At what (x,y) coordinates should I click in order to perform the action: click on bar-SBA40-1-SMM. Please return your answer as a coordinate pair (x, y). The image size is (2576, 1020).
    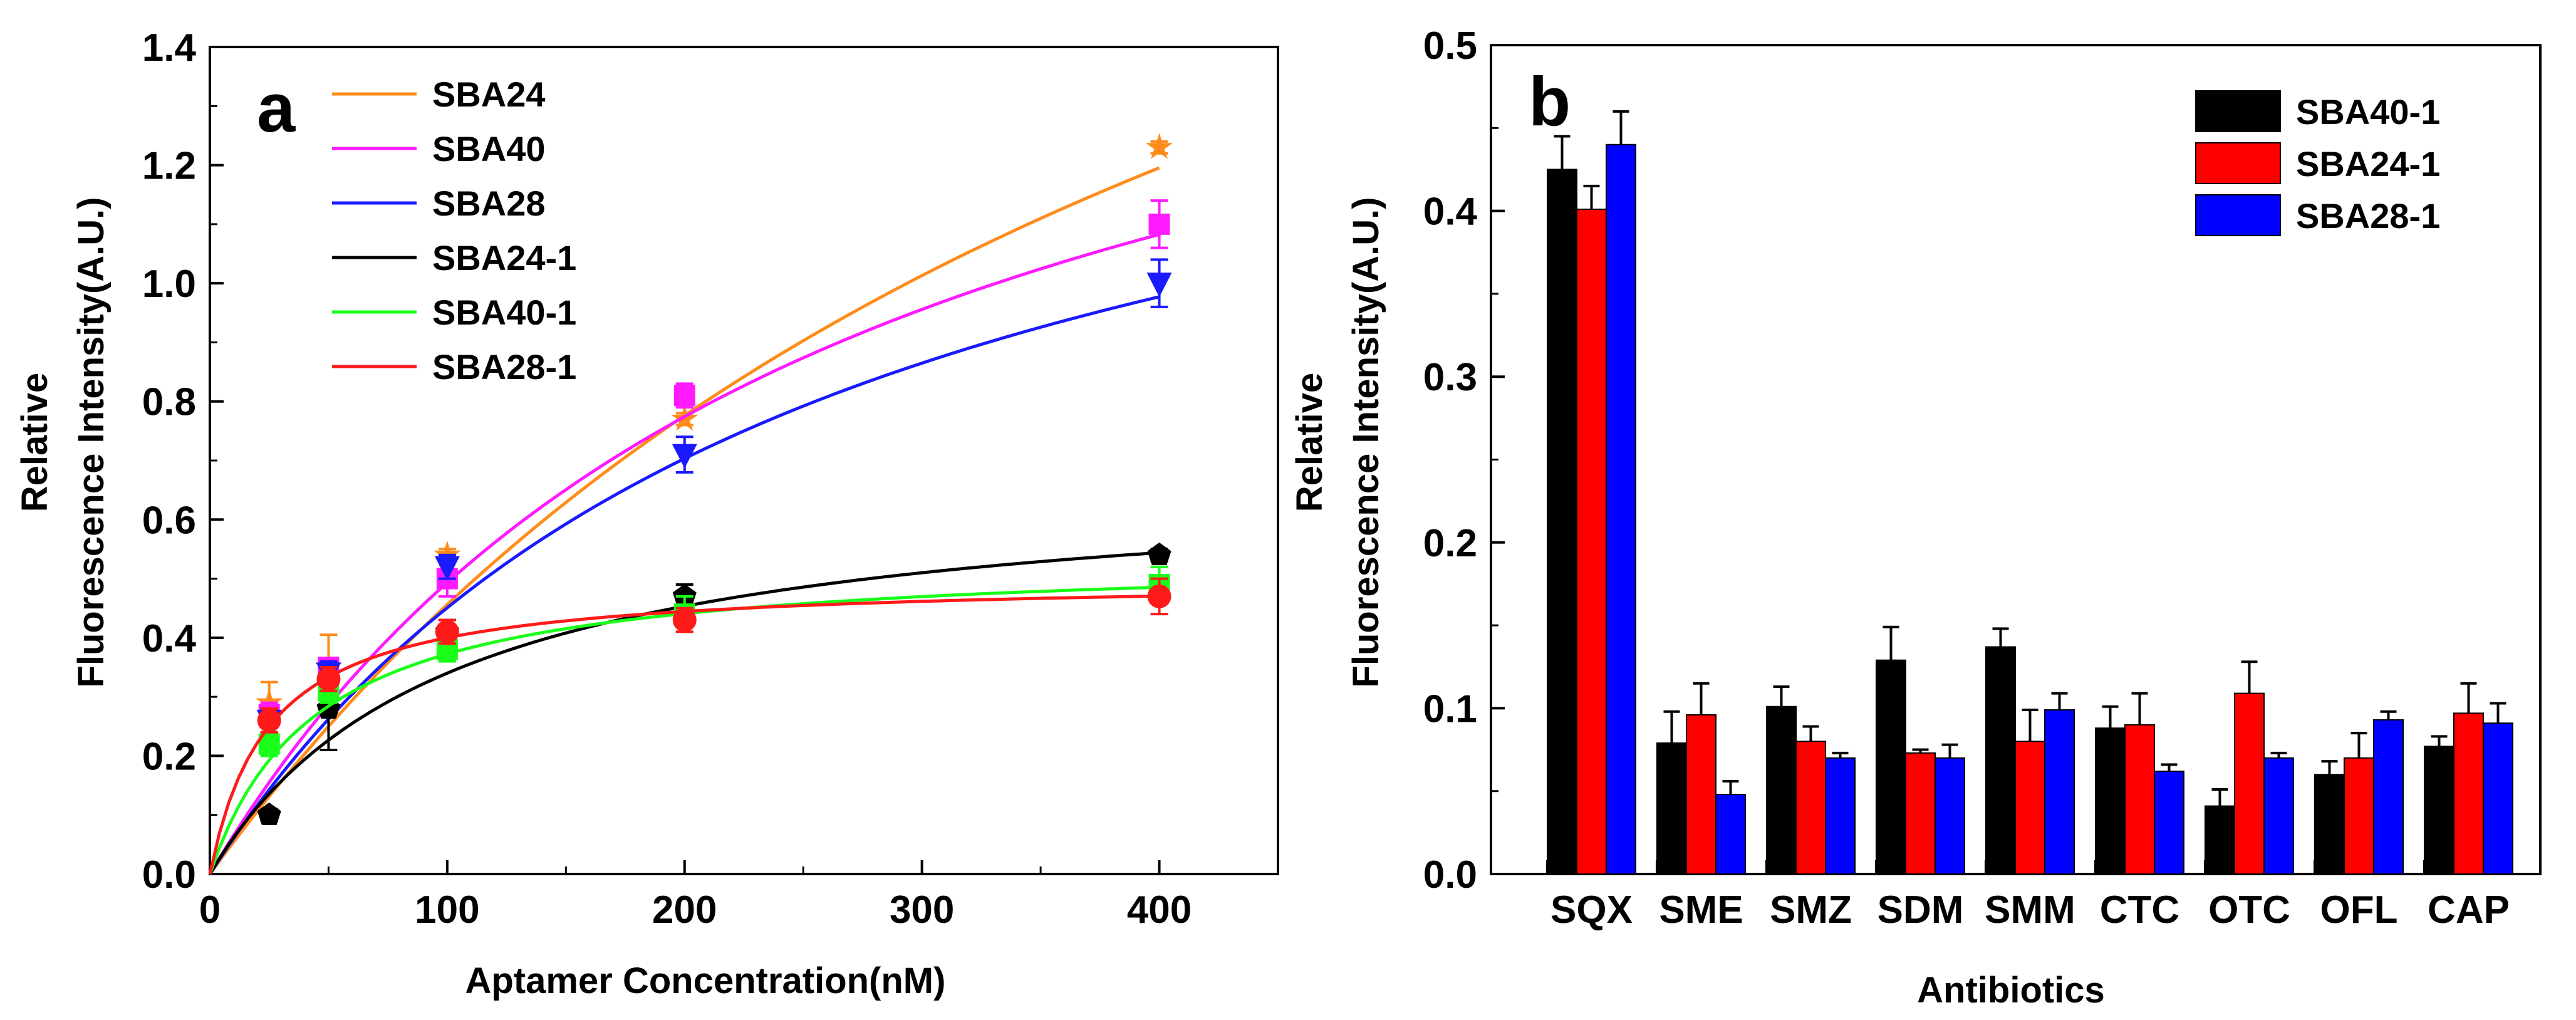
    Looking at the image, I should click on (2000, 761).